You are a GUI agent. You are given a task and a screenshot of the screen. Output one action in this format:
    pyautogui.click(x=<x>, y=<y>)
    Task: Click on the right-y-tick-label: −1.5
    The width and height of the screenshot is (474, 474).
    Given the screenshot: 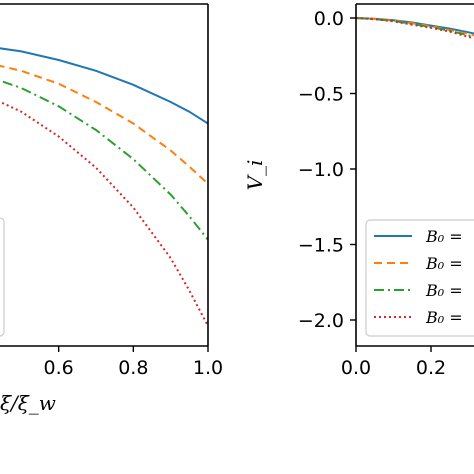 What is the action you would take?
    pyautogui.click(x=321, y=246)
    